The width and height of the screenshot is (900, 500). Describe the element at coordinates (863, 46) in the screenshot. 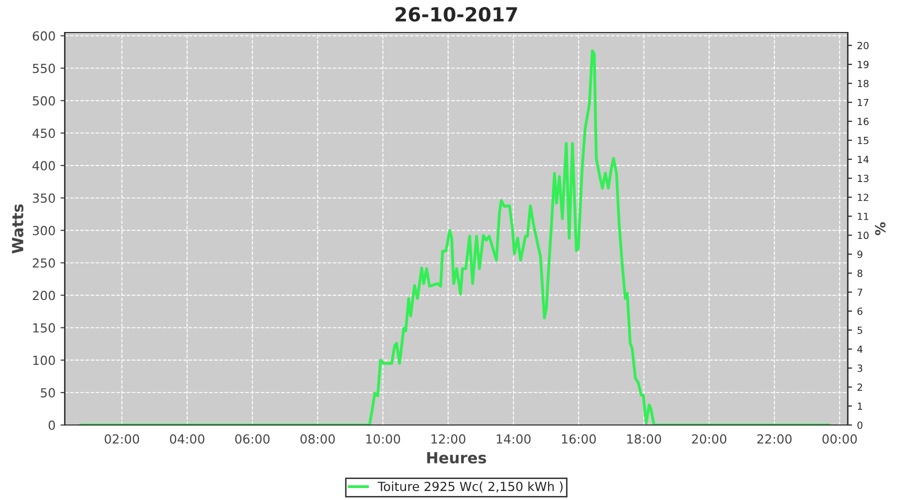

I see `y2-tick-label: 20` at that location.